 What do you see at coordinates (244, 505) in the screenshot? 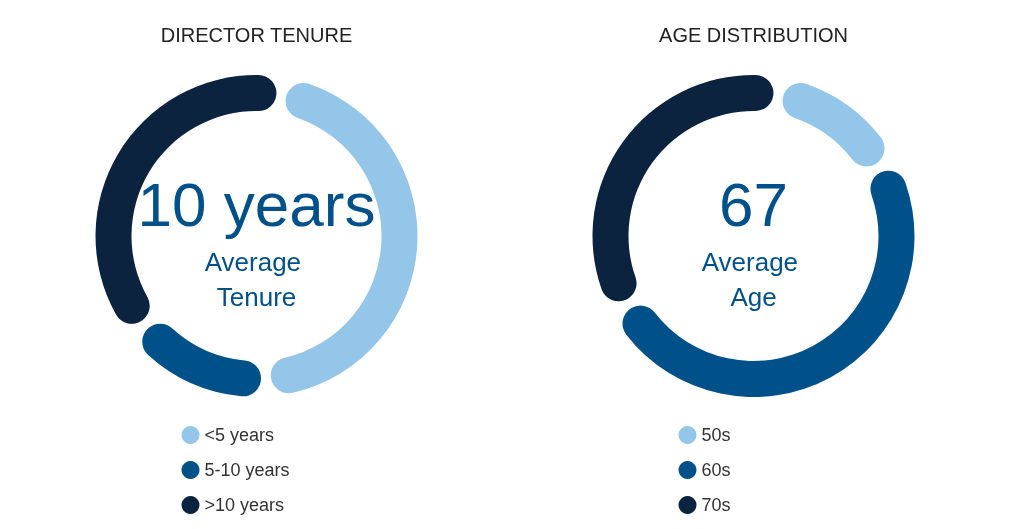
I see `legend-label: >10 years` at bounding box center [244, 505].